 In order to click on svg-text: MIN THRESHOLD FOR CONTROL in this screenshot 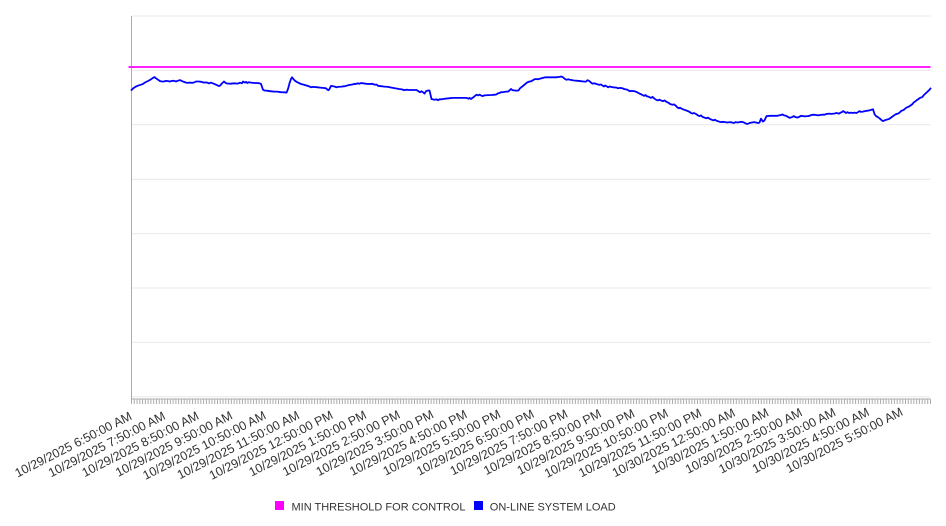, I will do `click(379, 508)`.